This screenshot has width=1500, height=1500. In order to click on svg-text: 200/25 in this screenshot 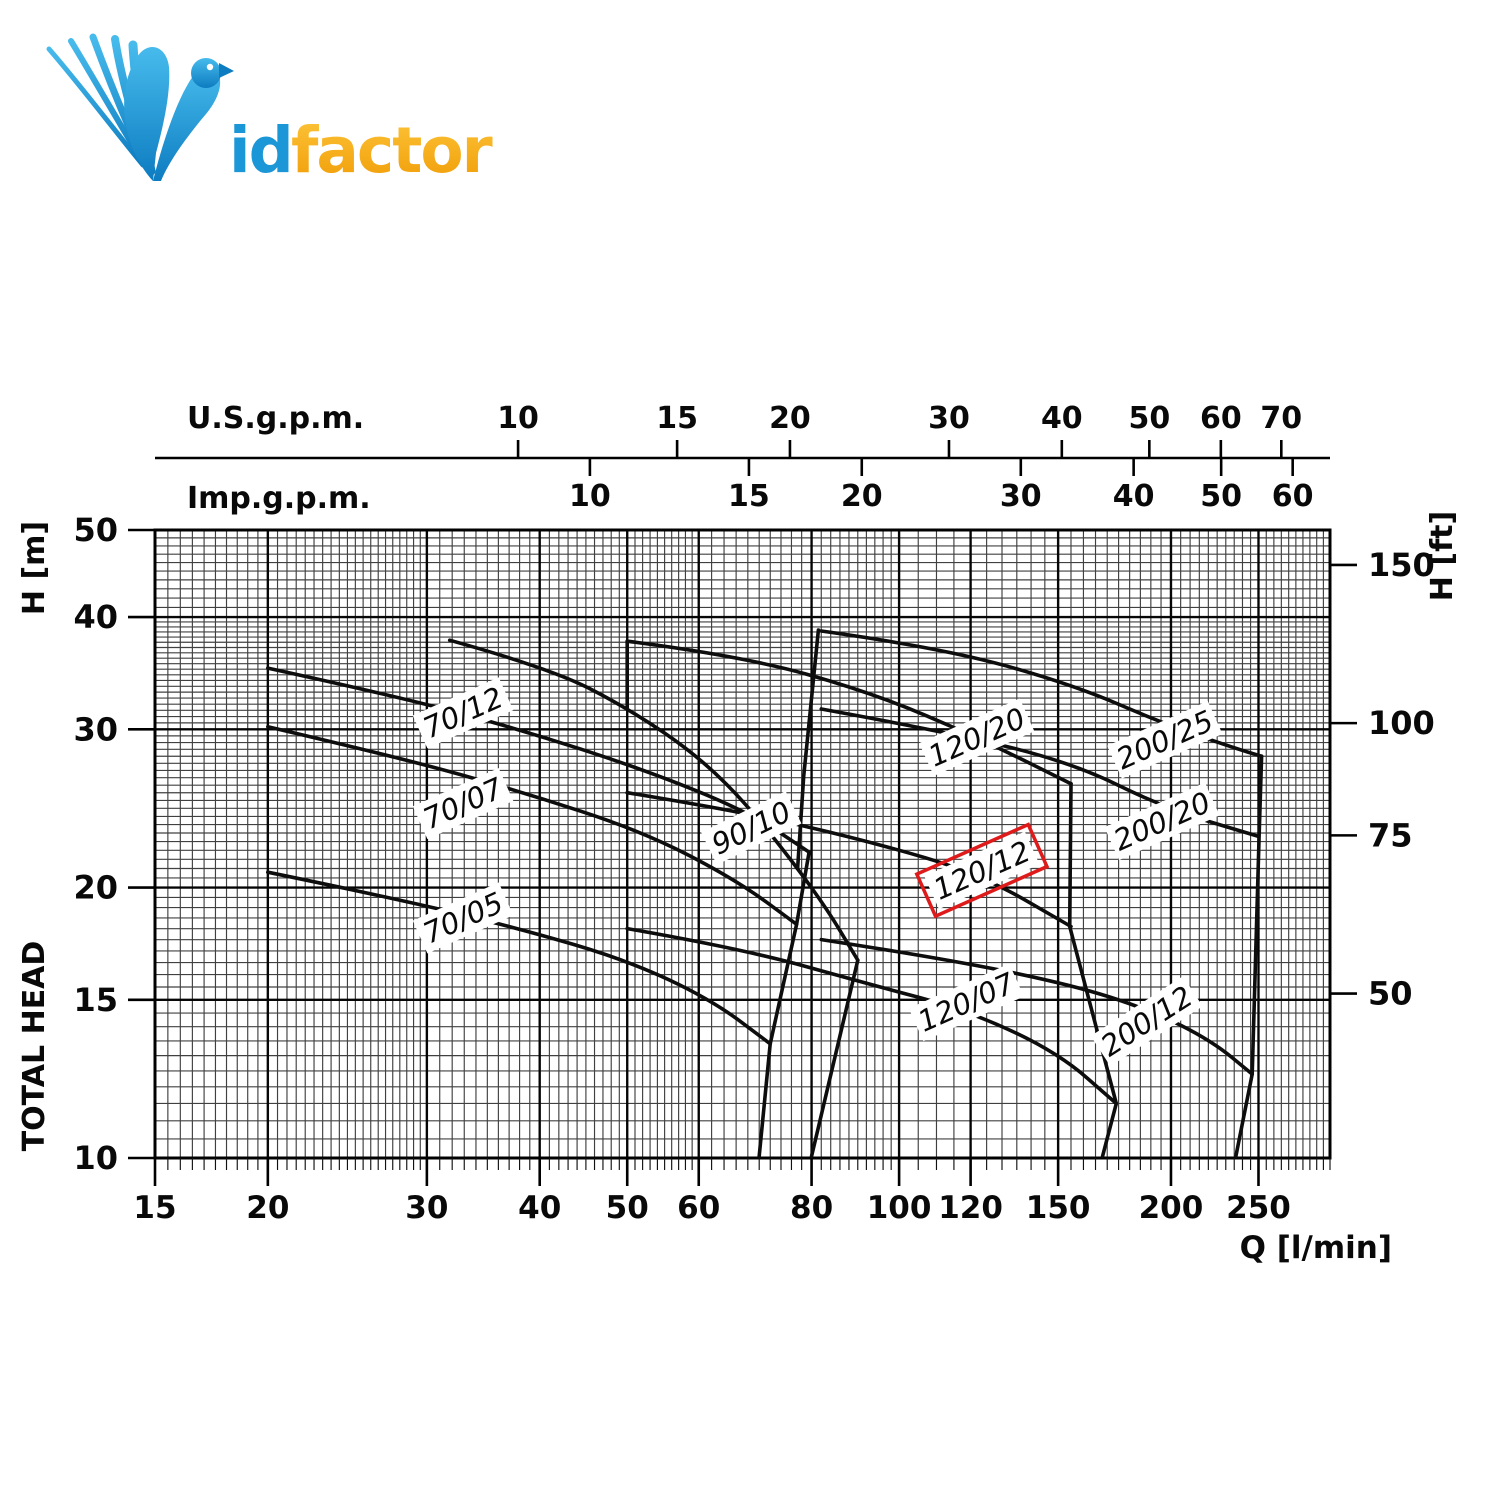, I will do `click(1164, 740)`.